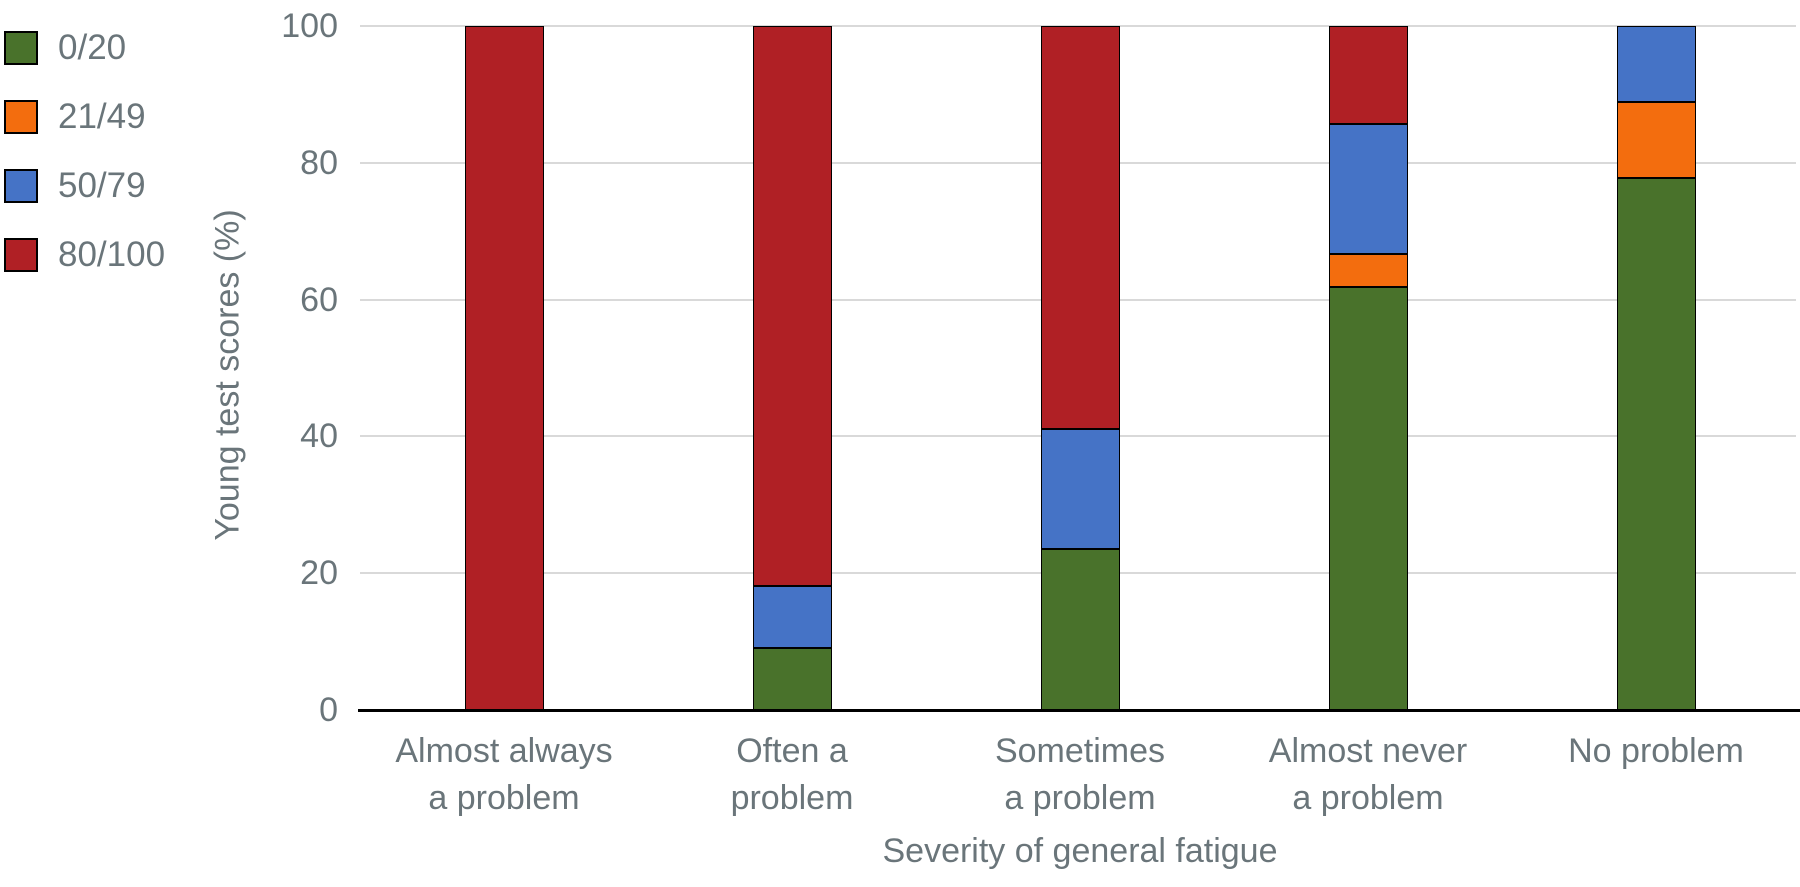  What do you see at coordinates (84, 151) in the screenshot?
I see `chart-legend: 0/20 21/49 50/79 80/100` at bounding box center [84, 151].